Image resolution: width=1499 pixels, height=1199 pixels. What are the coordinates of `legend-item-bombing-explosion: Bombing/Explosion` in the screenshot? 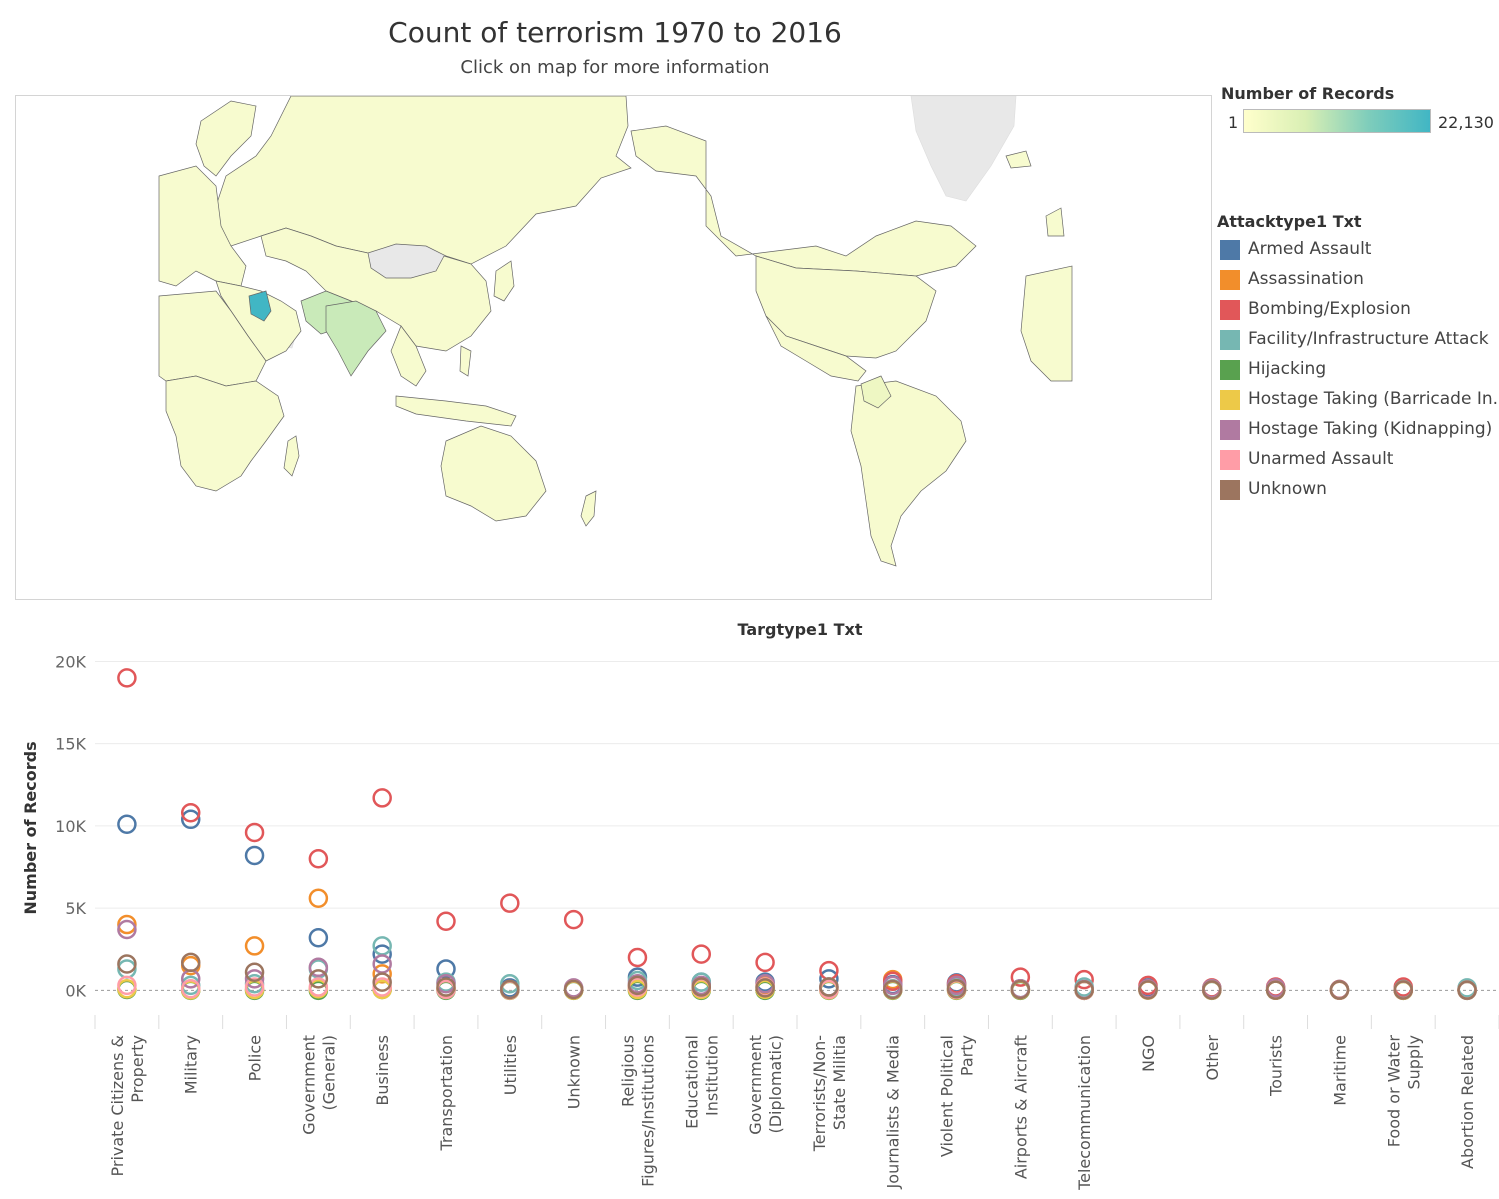 It's located at (1357, 313).